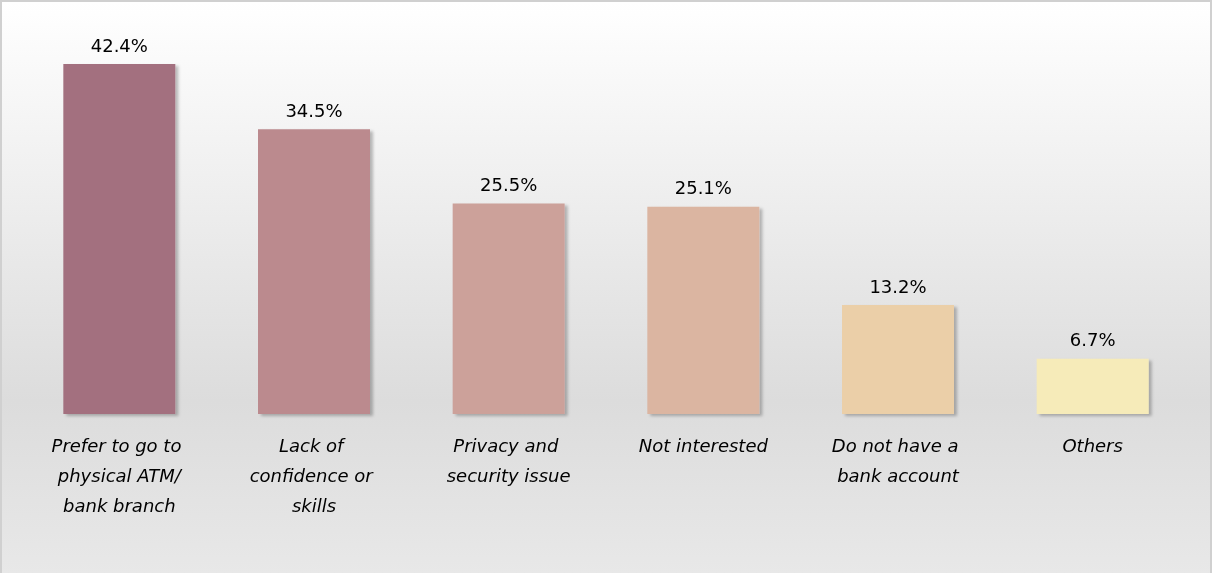 The image size is (1212, 573). I want to click on data-label: 13.2%, so click(898, 286).